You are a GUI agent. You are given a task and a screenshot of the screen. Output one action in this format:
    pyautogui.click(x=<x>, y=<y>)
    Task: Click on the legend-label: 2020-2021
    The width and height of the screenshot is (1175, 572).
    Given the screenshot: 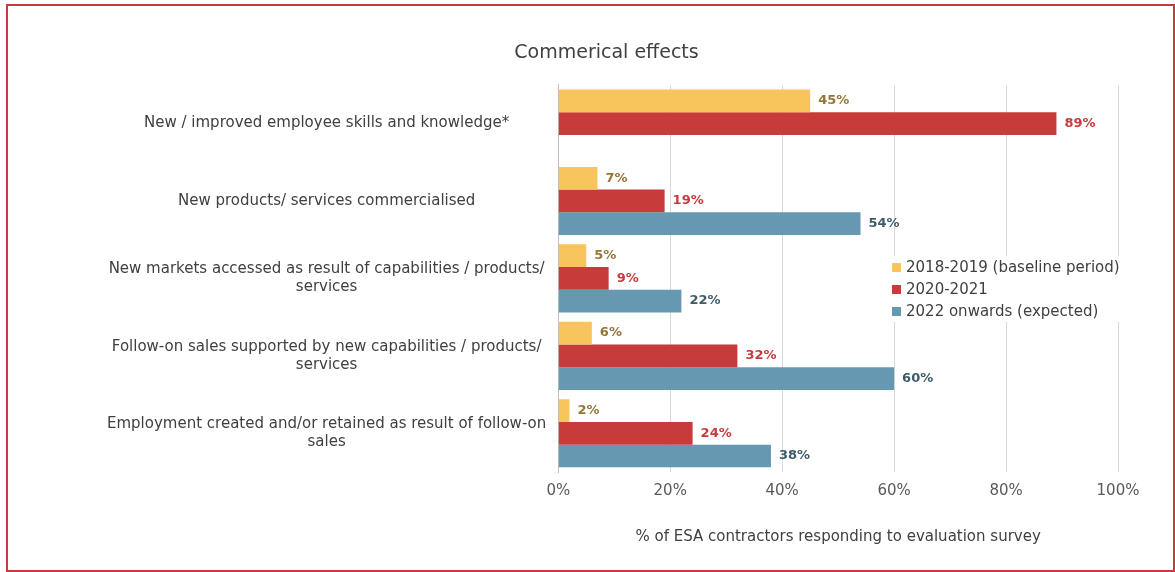 What is the action you would take?
    pyautogui.click(x=947, y=289)
    